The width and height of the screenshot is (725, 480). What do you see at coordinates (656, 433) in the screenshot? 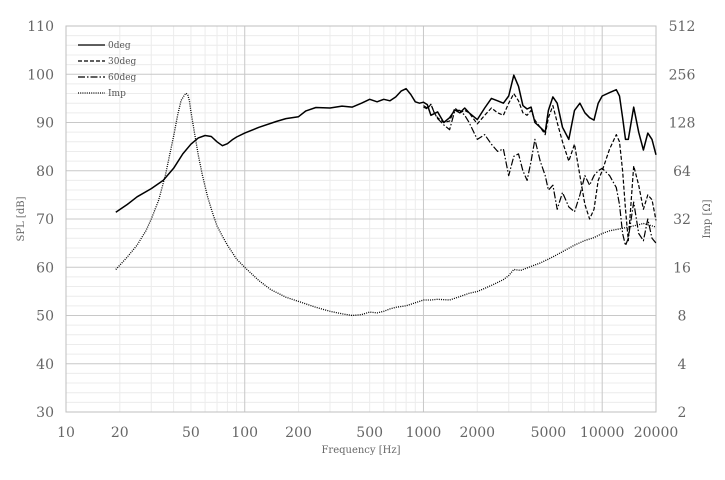
I see `x-tick-label: 20000` at bounding box center [656, 433].